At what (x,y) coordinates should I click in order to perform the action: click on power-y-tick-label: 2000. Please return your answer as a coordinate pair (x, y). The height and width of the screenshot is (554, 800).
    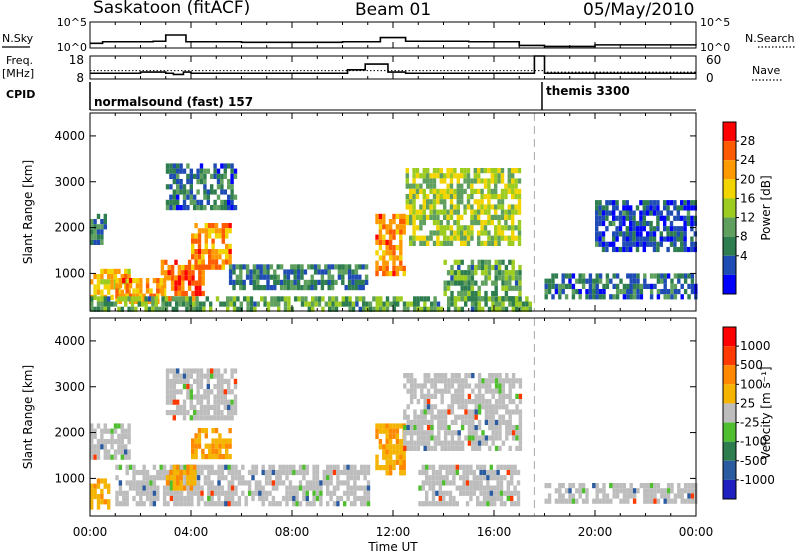
    Looking at the image, I should click on (69, 228).